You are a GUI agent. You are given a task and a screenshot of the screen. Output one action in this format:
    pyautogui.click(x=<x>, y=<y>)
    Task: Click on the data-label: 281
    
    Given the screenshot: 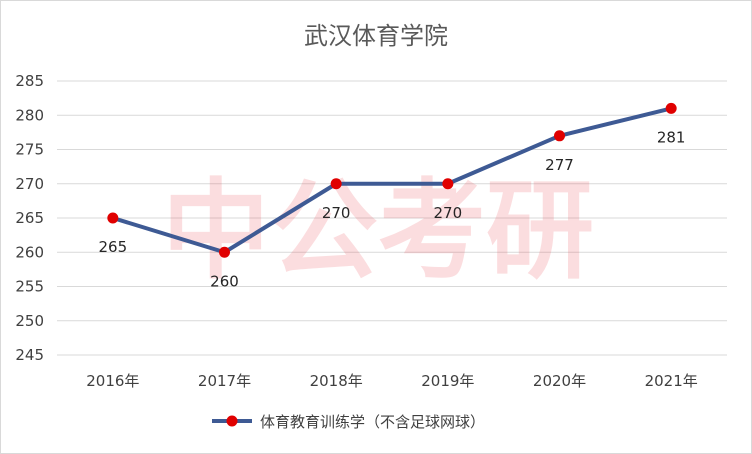 What is the action you would take?
    pyautogui.click(x=671, y=137)
    